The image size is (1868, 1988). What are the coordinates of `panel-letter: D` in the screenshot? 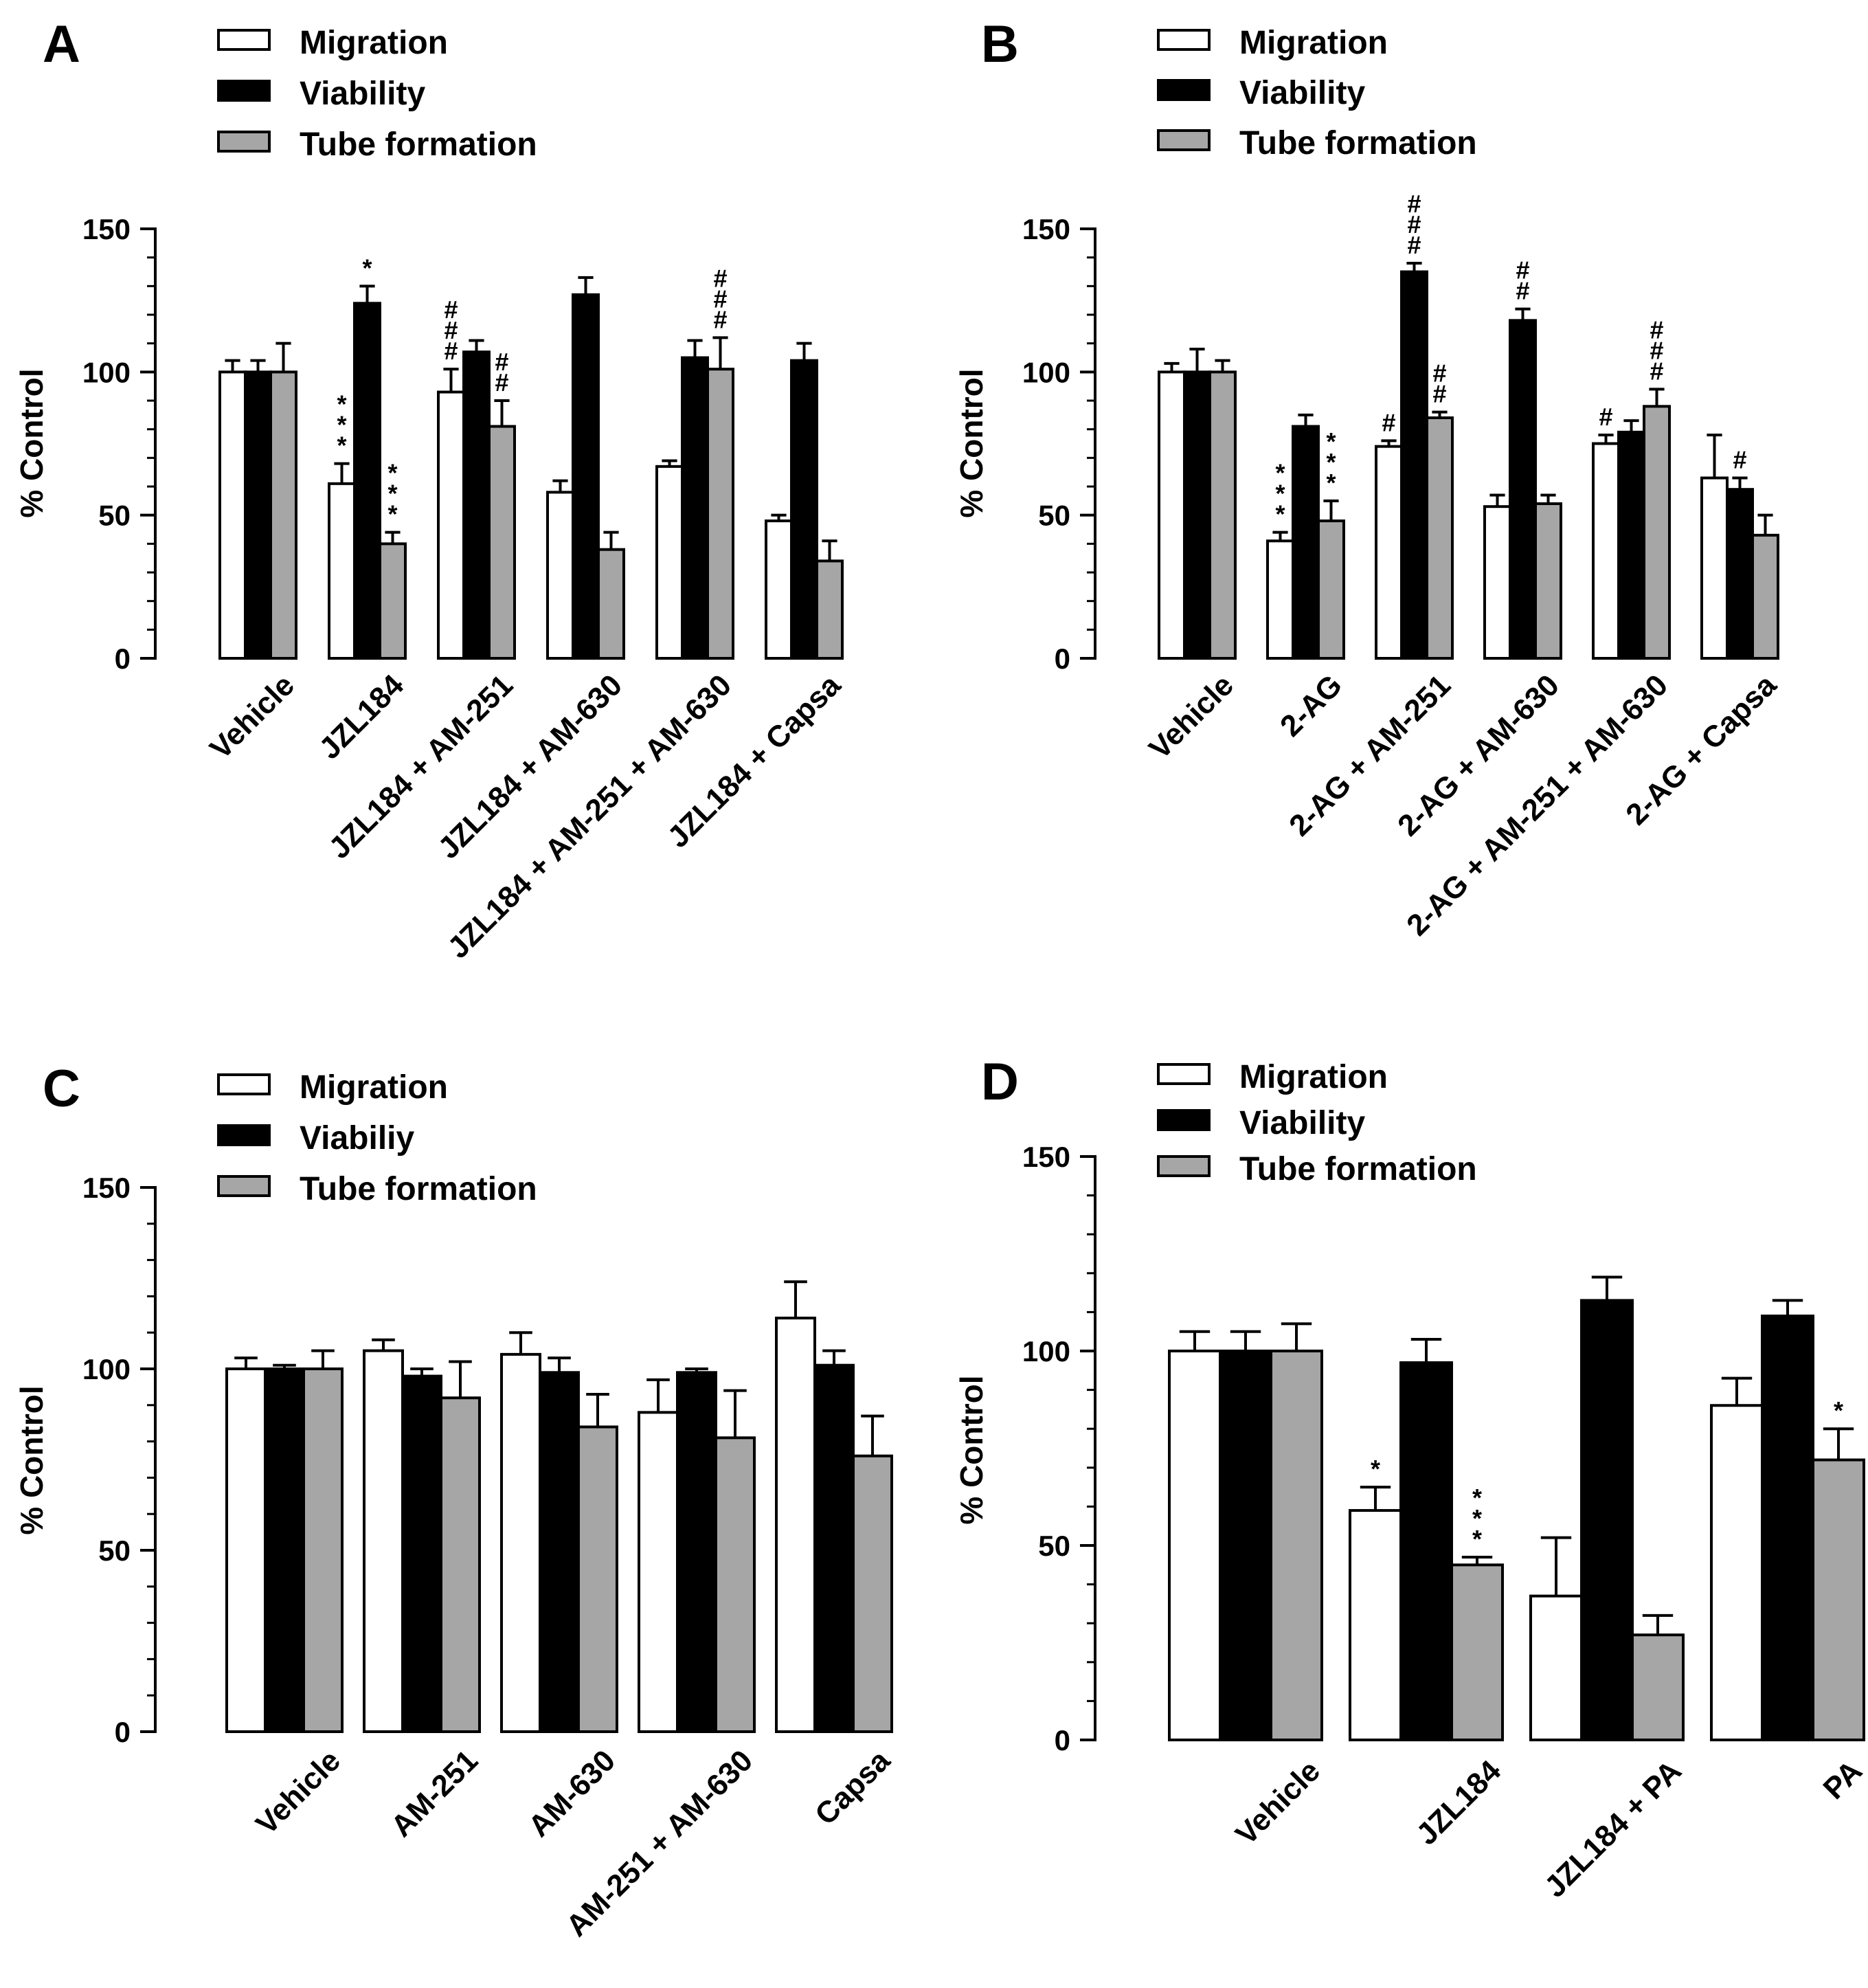 It's located at (1000, 1082).